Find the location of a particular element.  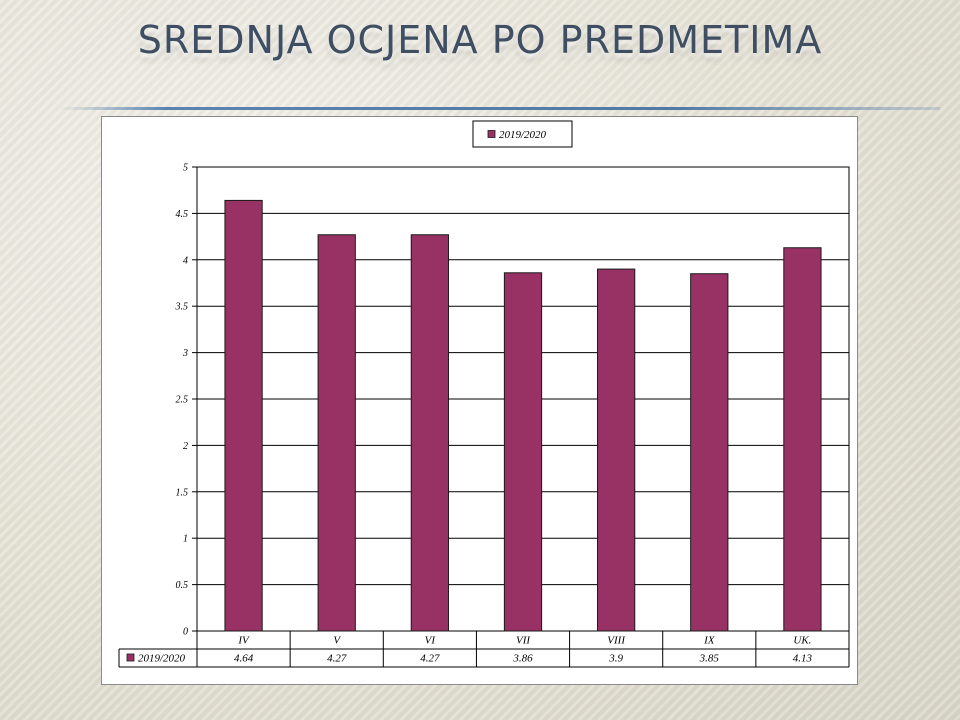

y-tick-label: 2.5 is located at coordinates (182, 400).